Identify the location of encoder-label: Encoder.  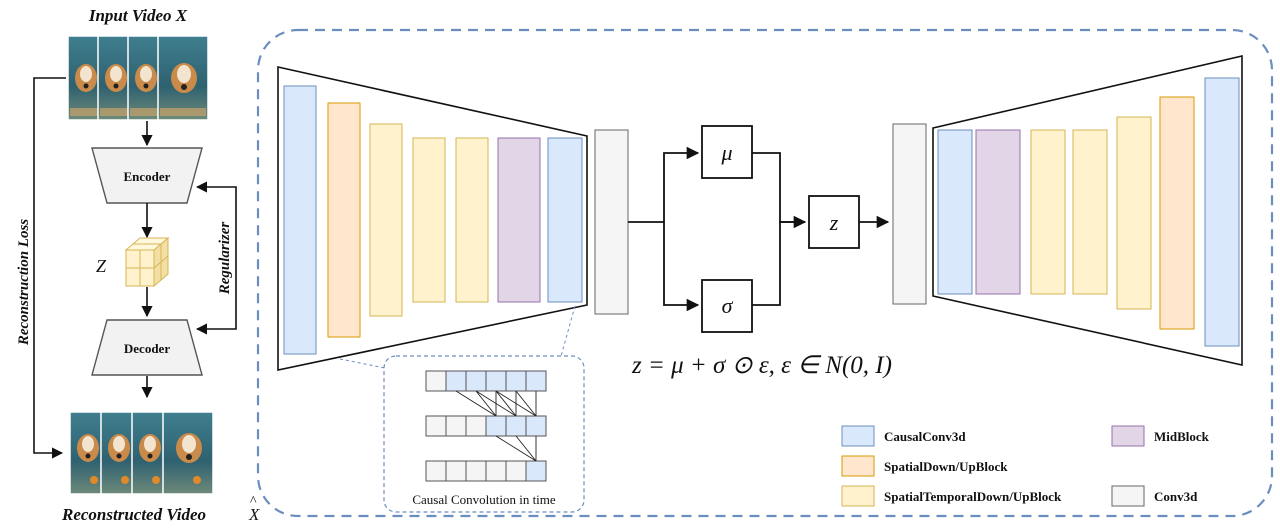
(147, 176).